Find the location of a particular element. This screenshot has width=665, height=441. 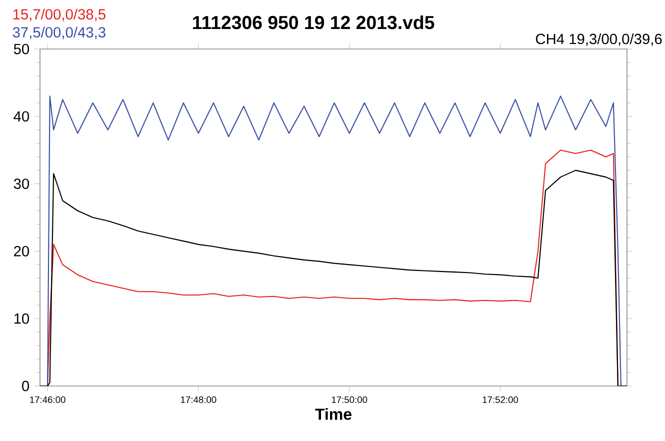

x-axis-title: Time is located at coordinates (333, 414).